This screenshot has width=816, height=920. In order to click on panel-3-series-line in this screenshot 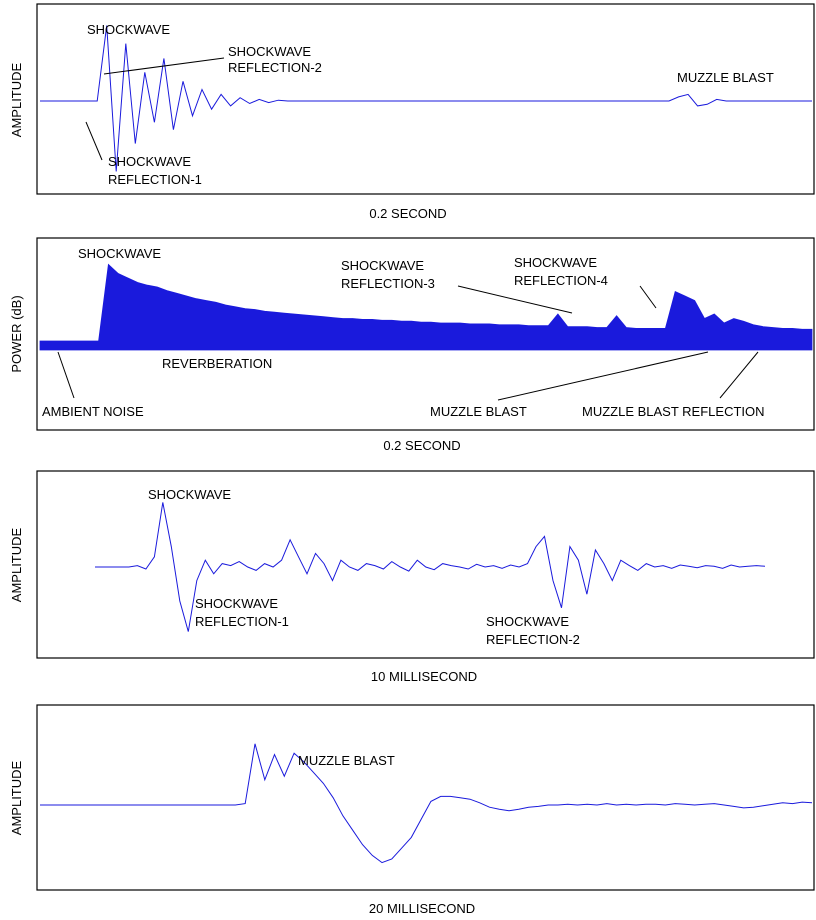, I will do `click(430, 566)`.